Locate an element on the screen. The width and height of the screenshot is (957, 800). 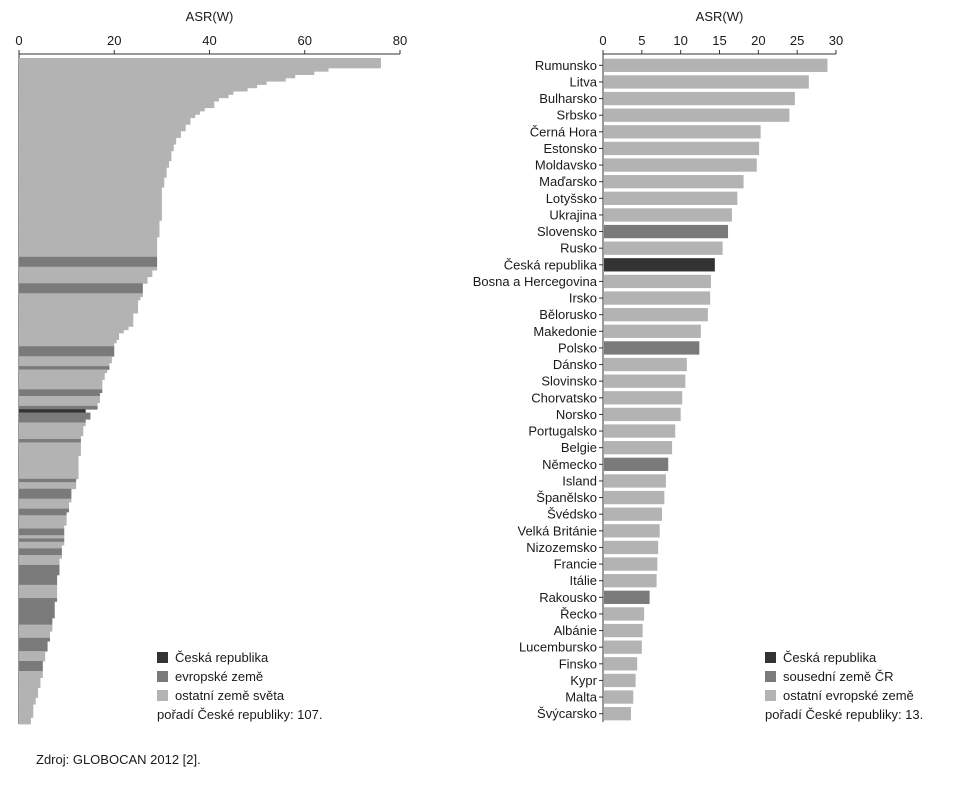
x-tick-label: 30 is located at coordinates (836, 40).